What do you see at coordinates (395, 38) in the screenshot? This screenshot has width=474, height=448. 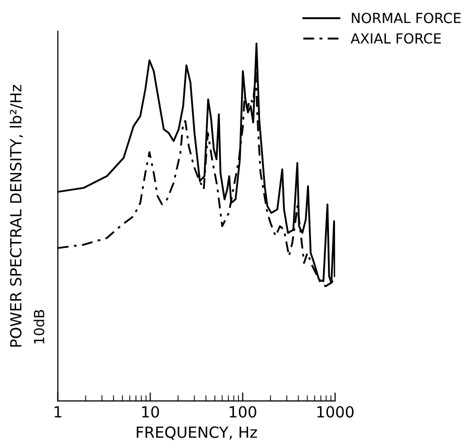 I see `legend-label: AXIAL FORCE` at bounding box center [395, 38].